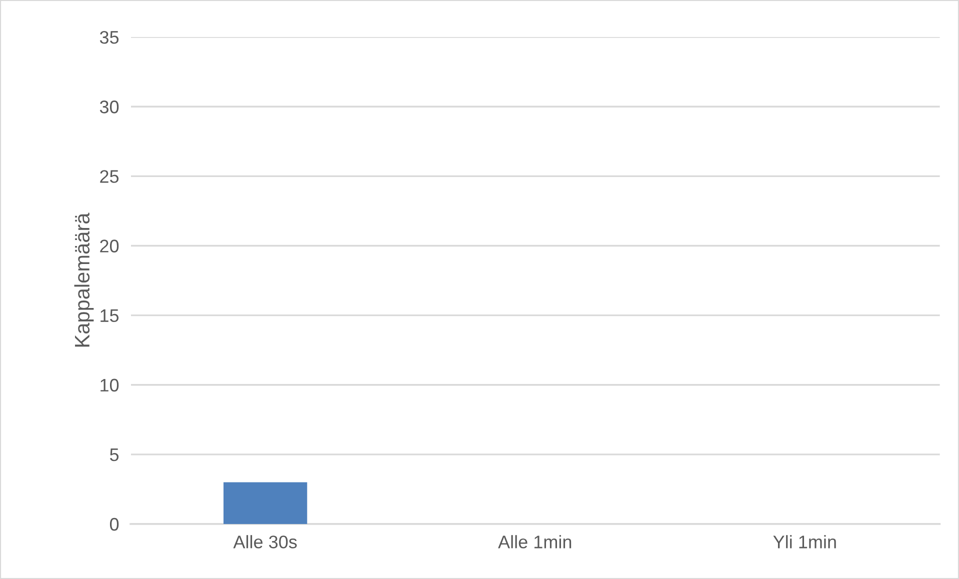 The height and width of the screenshot is (579, 959). Describe the element at coordinates (114, 455) in the screenshot. I see `y-tick-label: 5` at that location.